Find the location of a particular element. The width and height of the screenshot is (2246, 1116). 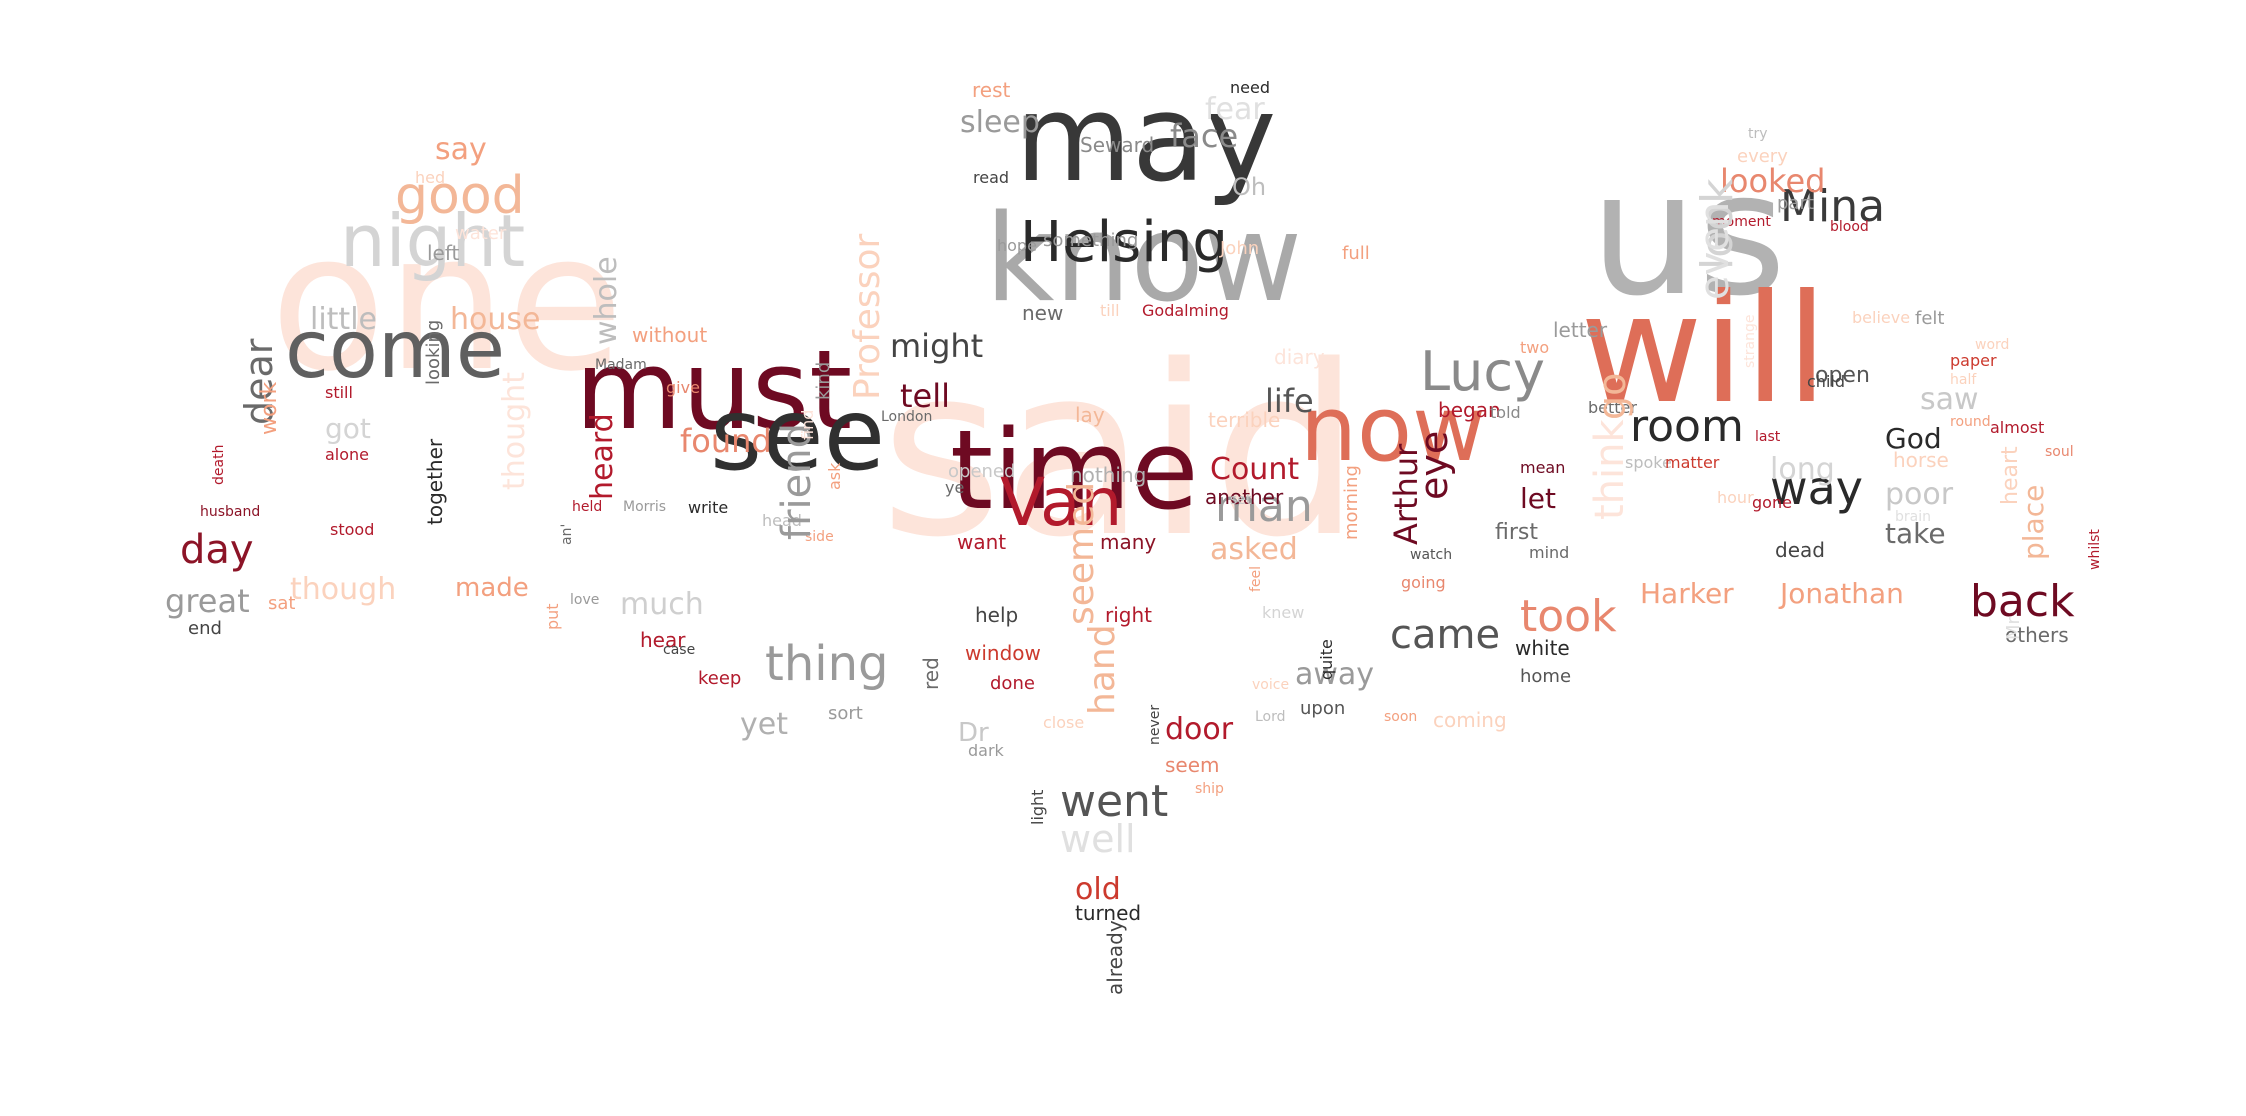

word-made: made is located at coordinates (492, 588).